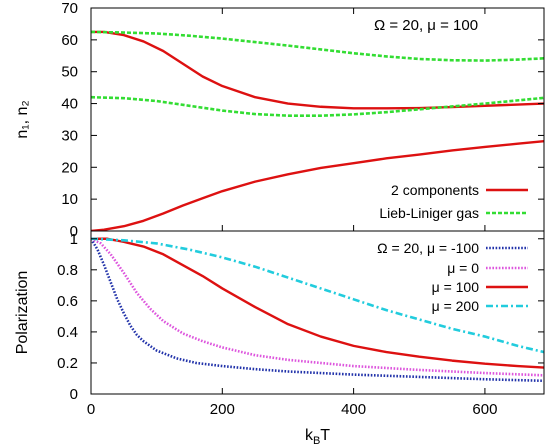  What do you see at coordinates (428, 248) in the screenshot?
I see `bottom-legend-label-0: Ω = 20, μ = -100` at bounding box center [428, 248].